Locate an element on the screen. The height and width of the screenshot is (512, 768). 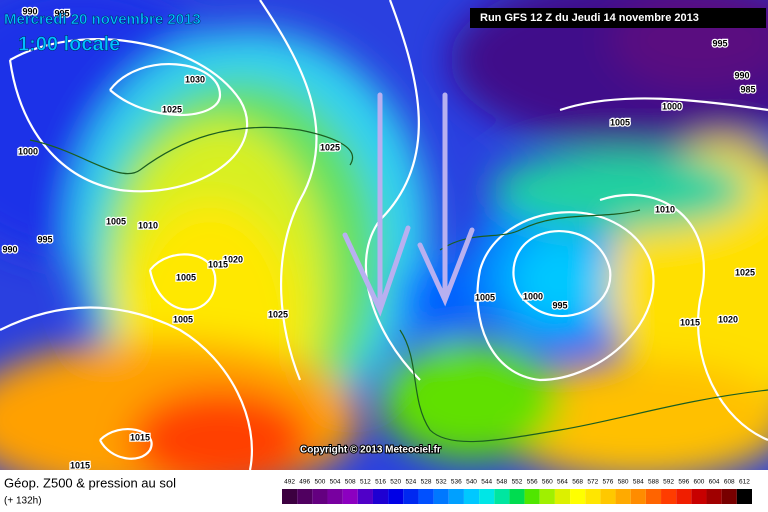
isobar-label: 985 is located at coordinates (747, 89).